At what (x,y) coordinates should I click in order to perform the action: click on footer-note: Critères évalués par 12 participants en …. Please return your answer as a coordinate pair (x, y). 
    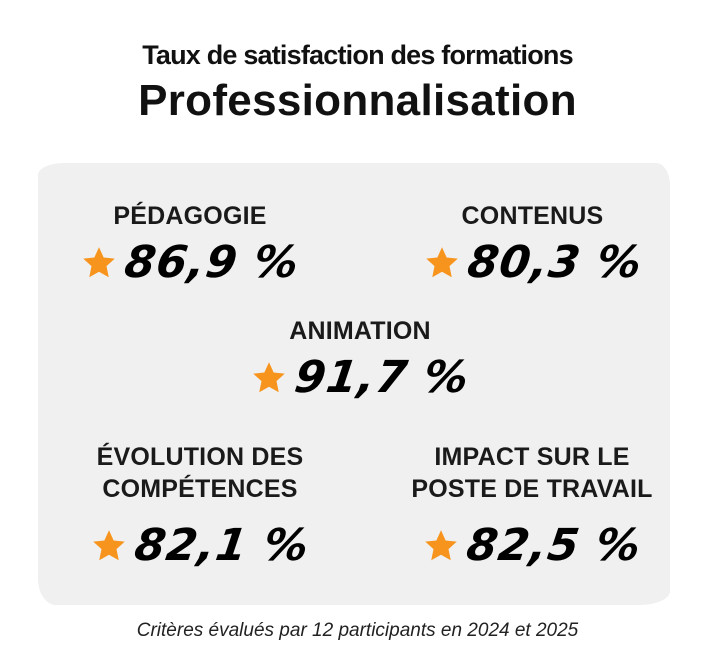
    Looking at the image, I should click on (357, 630).